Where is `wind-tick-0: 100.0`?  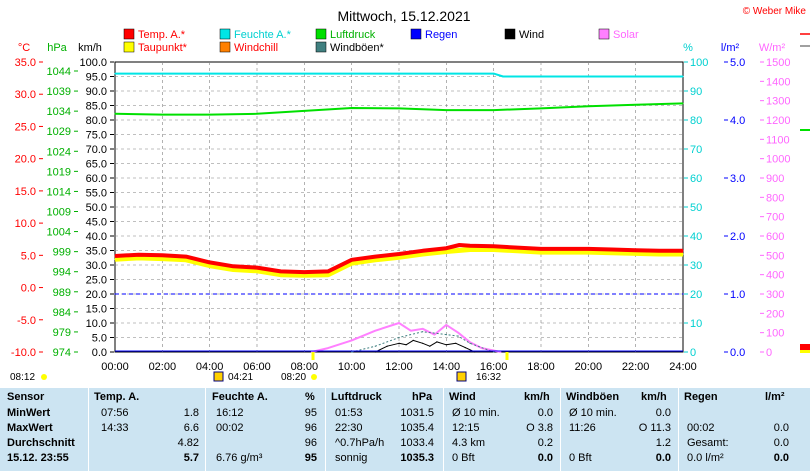
wind-tick-0: 100.0 is located at coordinates (93, 63).